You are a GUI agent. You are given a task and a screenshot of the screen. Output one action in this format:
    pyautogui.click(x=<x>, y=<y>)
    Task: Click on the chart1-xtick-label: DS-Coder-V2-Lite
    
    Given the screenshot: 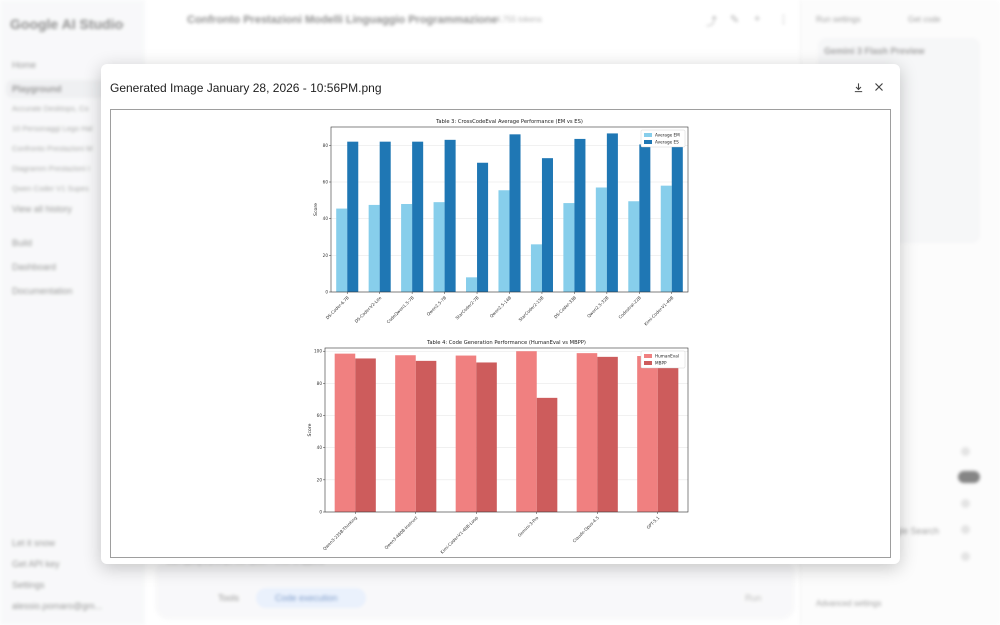 What is the action you would take?
    pyautogui.click(x=368, y=309)
    